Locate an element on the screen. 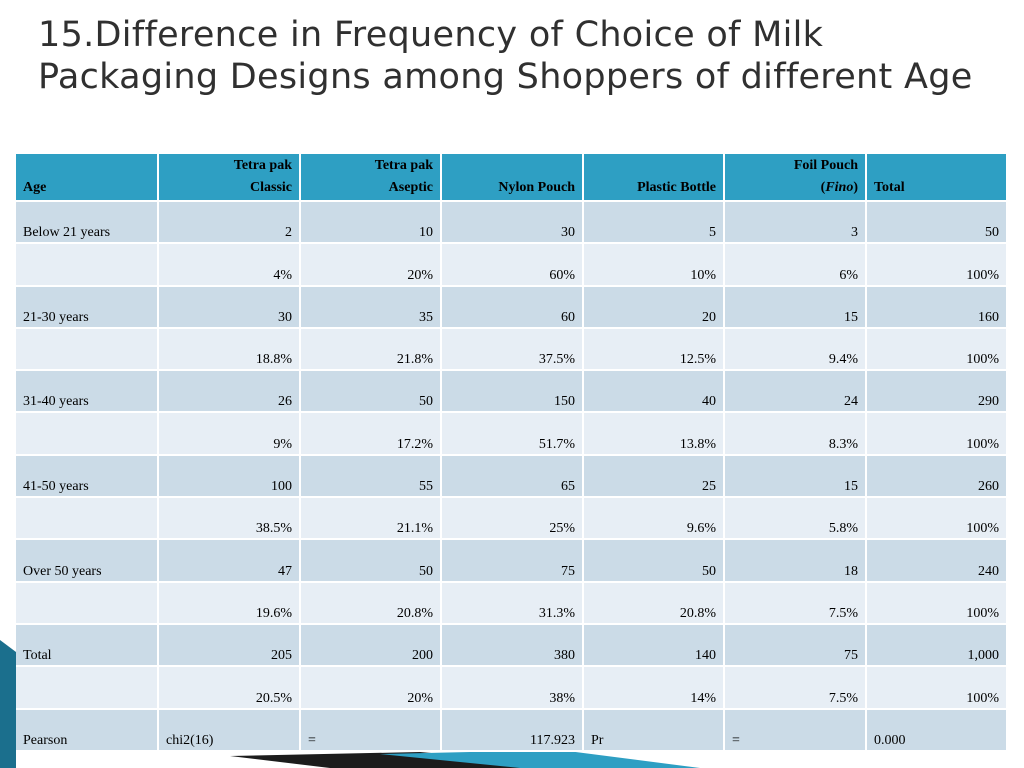  table-row: Below 21 years 2 10 30 5 3 50 is located at coordinates (512, 223).